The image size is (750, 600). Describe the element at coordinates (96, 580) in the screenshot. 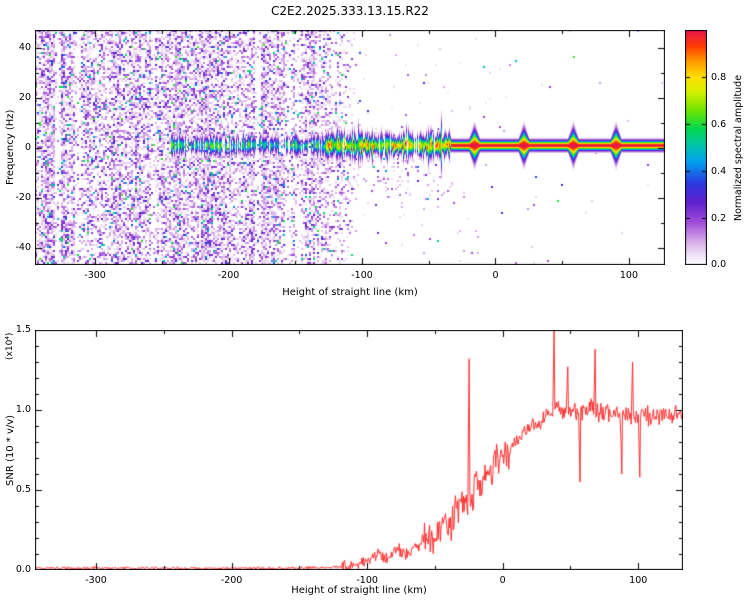

I see `snr-xtick-label: -300` at that location.